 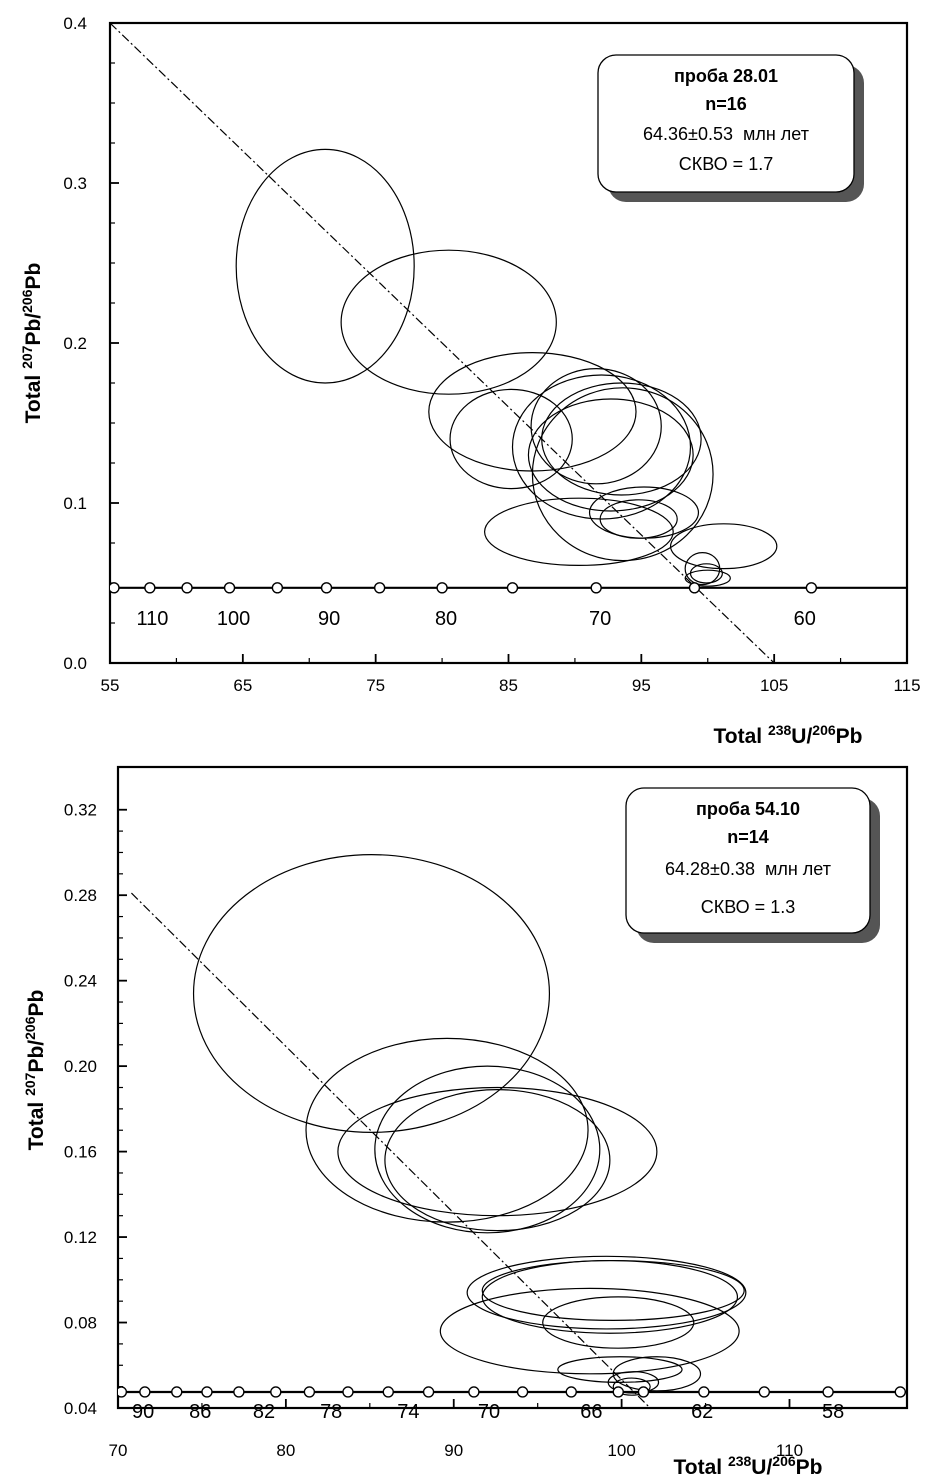 What do you see at coordinates (110, 685) in the screenshot?
I see `x-tick-label: 55` at bounding box center [110, 685].